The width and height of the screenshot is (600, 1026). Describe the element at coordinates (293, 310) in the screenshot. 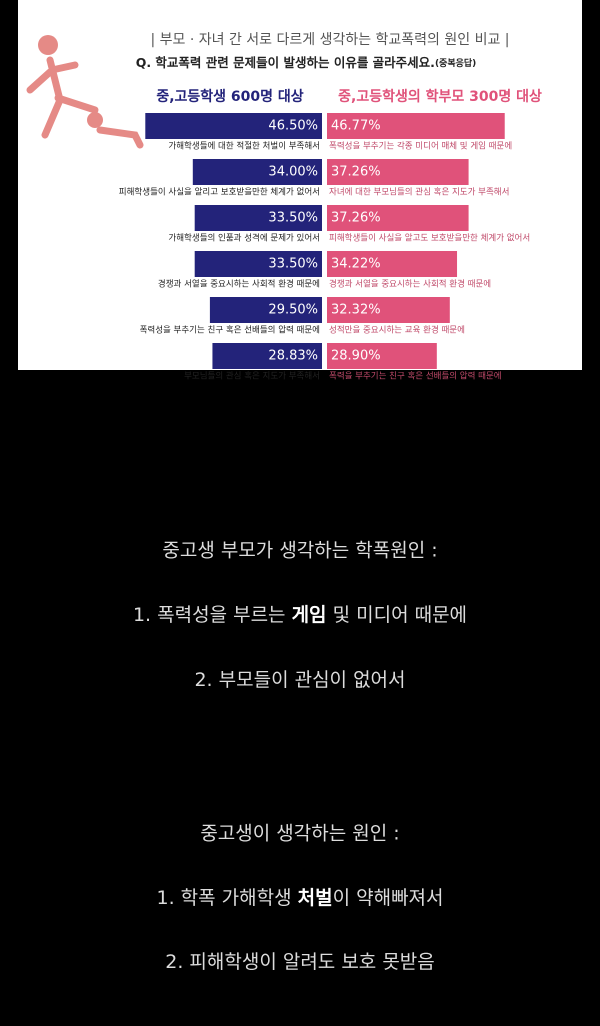

I see `value-label: 29.50%` at that location.